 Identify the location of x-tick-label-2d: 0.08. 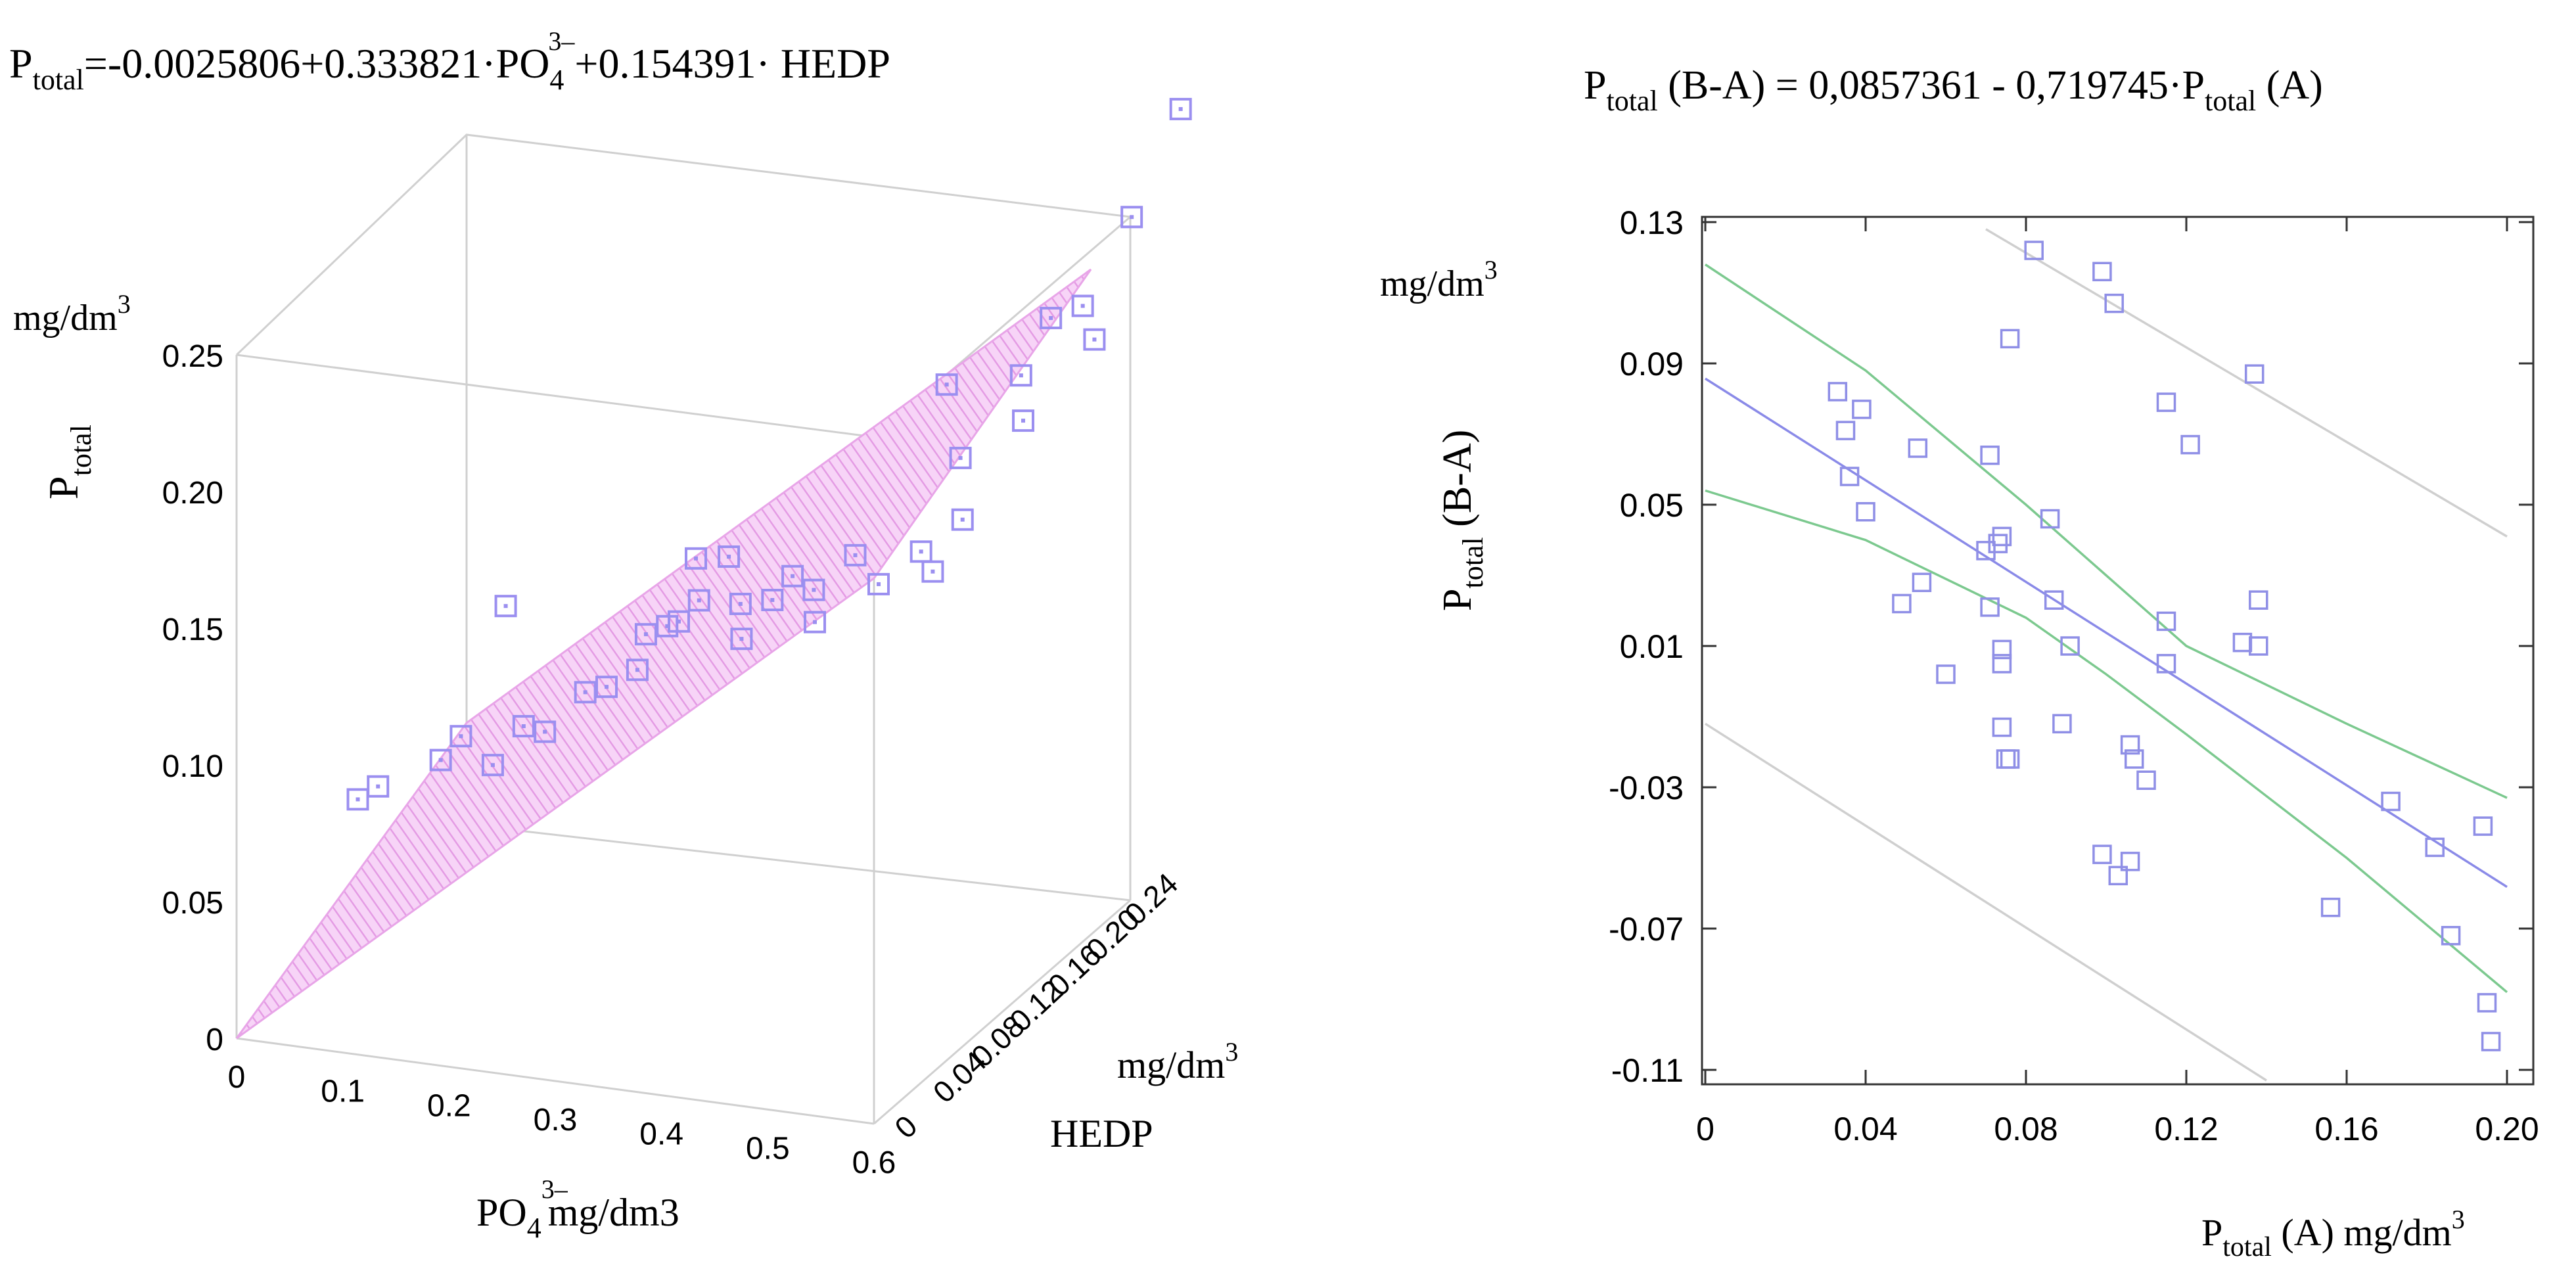
(2026, 1129).